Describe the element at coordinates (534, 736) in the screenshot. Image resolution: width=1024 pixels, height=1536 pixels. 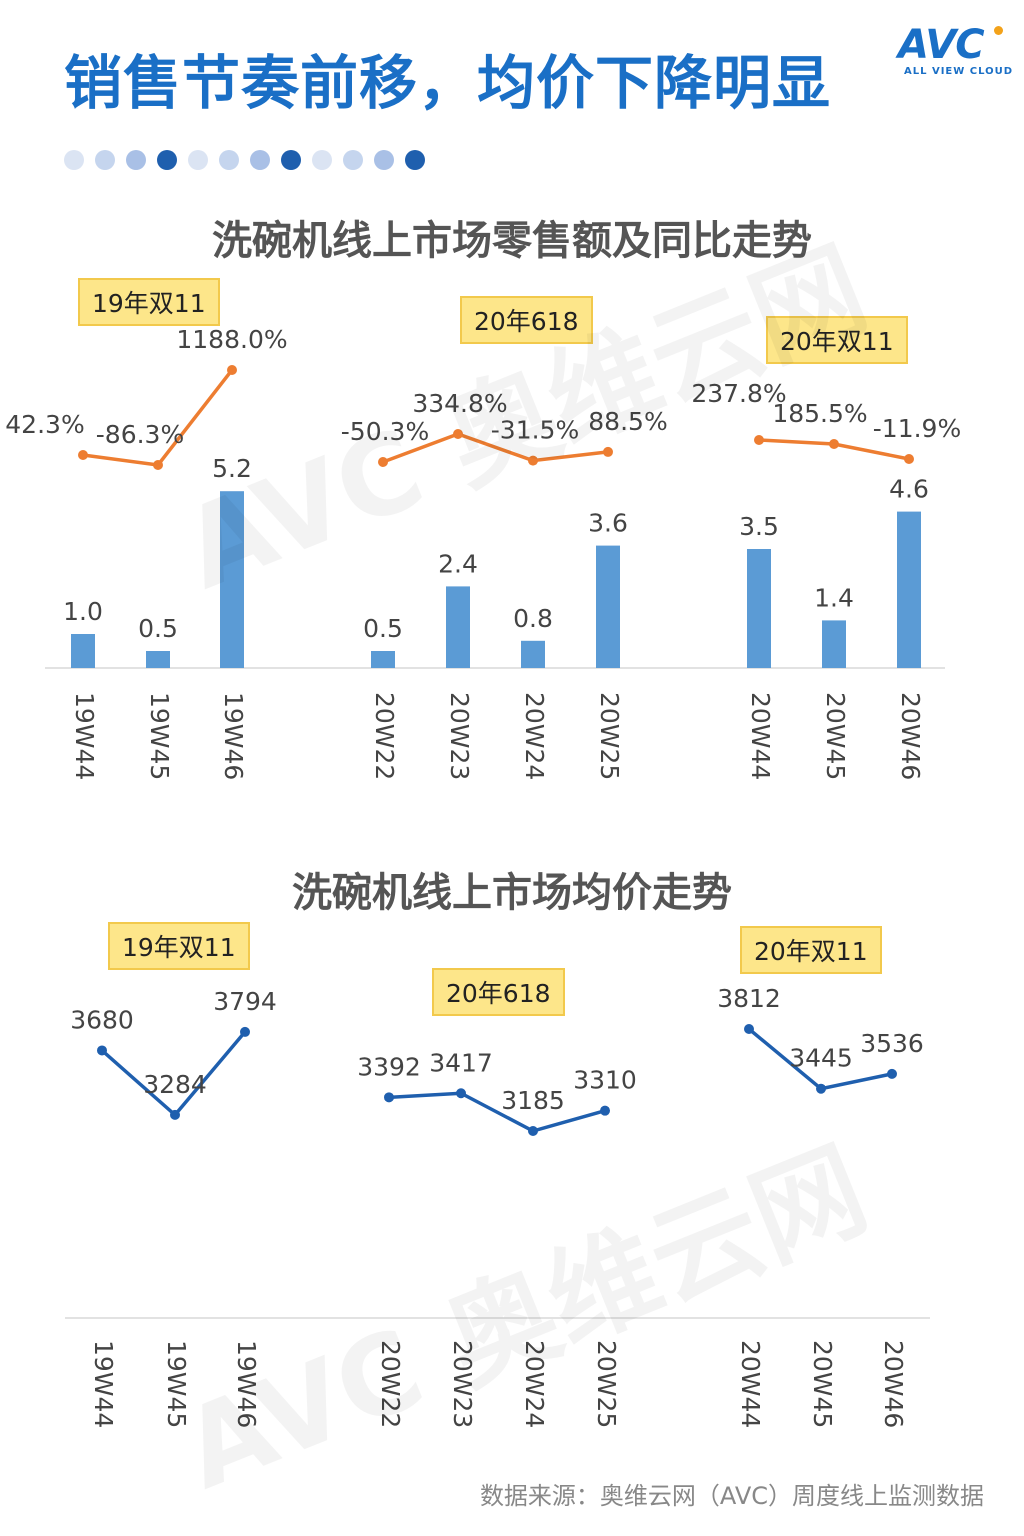
I see `sales-category-label: 20W24` at that location.